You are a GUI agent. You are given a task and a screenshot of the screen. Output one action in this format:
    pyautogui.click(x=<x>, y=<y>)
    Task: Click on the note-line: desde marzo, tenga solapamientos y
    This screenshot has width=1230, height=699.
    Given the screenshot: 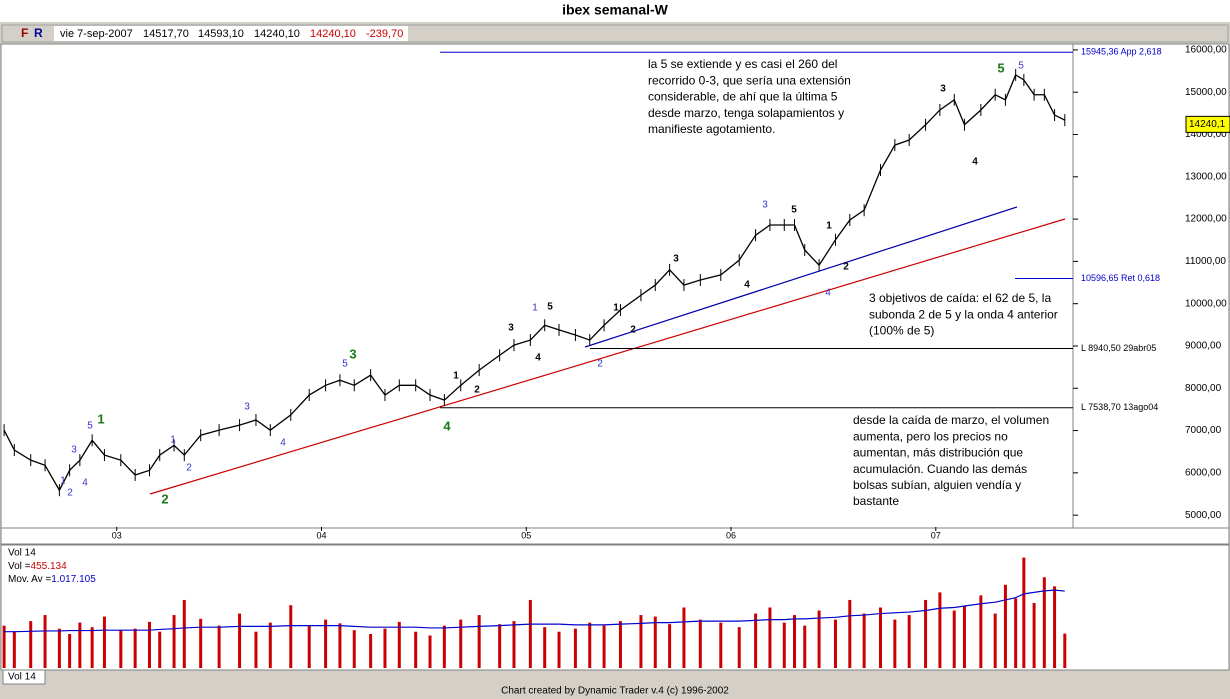 What is the action you would take?
    pyautogui.click(x=746, y=113)
    